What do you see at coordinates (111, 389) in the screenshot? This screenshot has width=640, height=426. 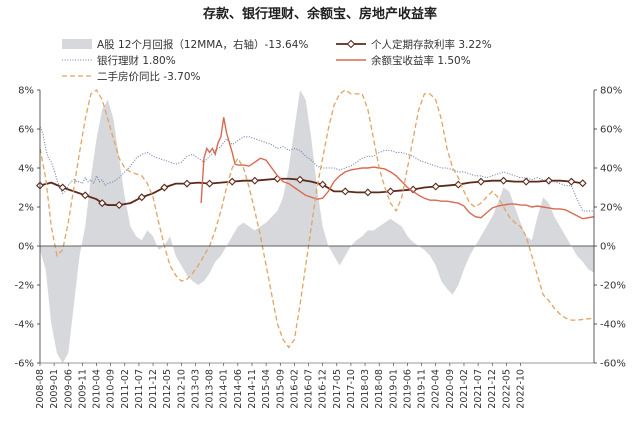 I see `x-tick-label: 2010-09` at bounding box center [111, 389].